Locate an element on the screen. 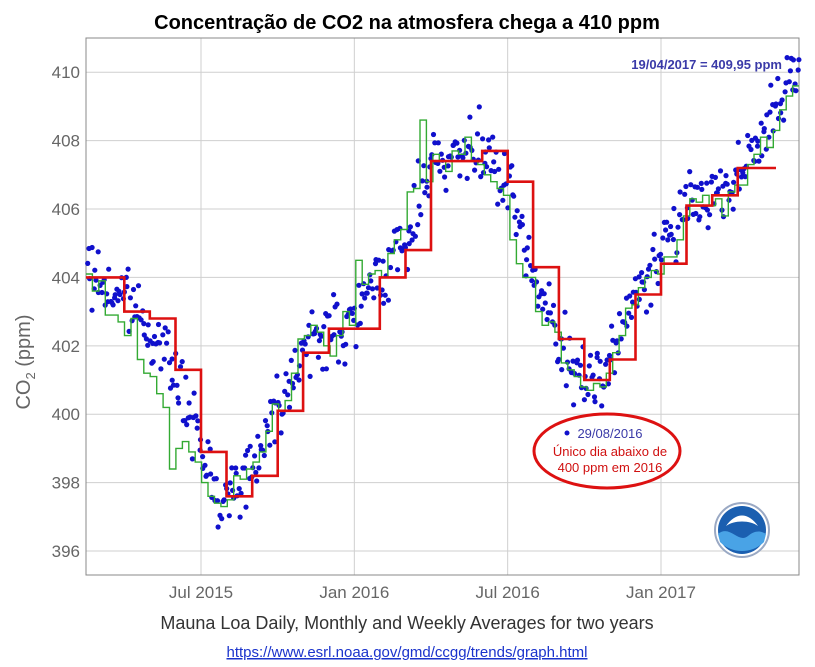  annotation-max: 19/04/2017 = 409,95 ppm is located at coordinates (706, 64).